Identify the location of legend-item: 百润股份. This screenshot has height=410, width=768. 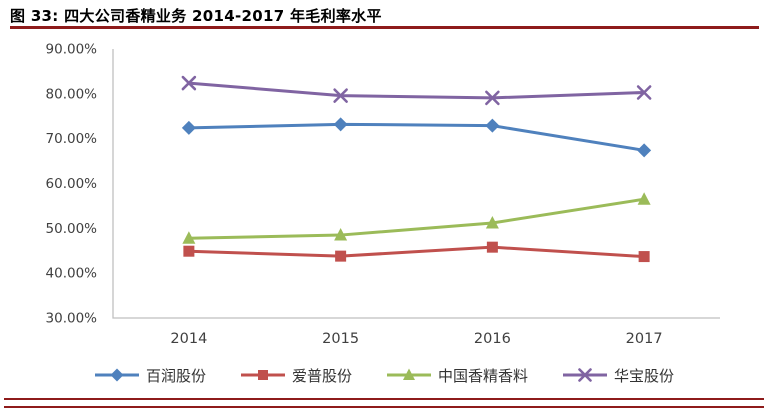
(150, 375).